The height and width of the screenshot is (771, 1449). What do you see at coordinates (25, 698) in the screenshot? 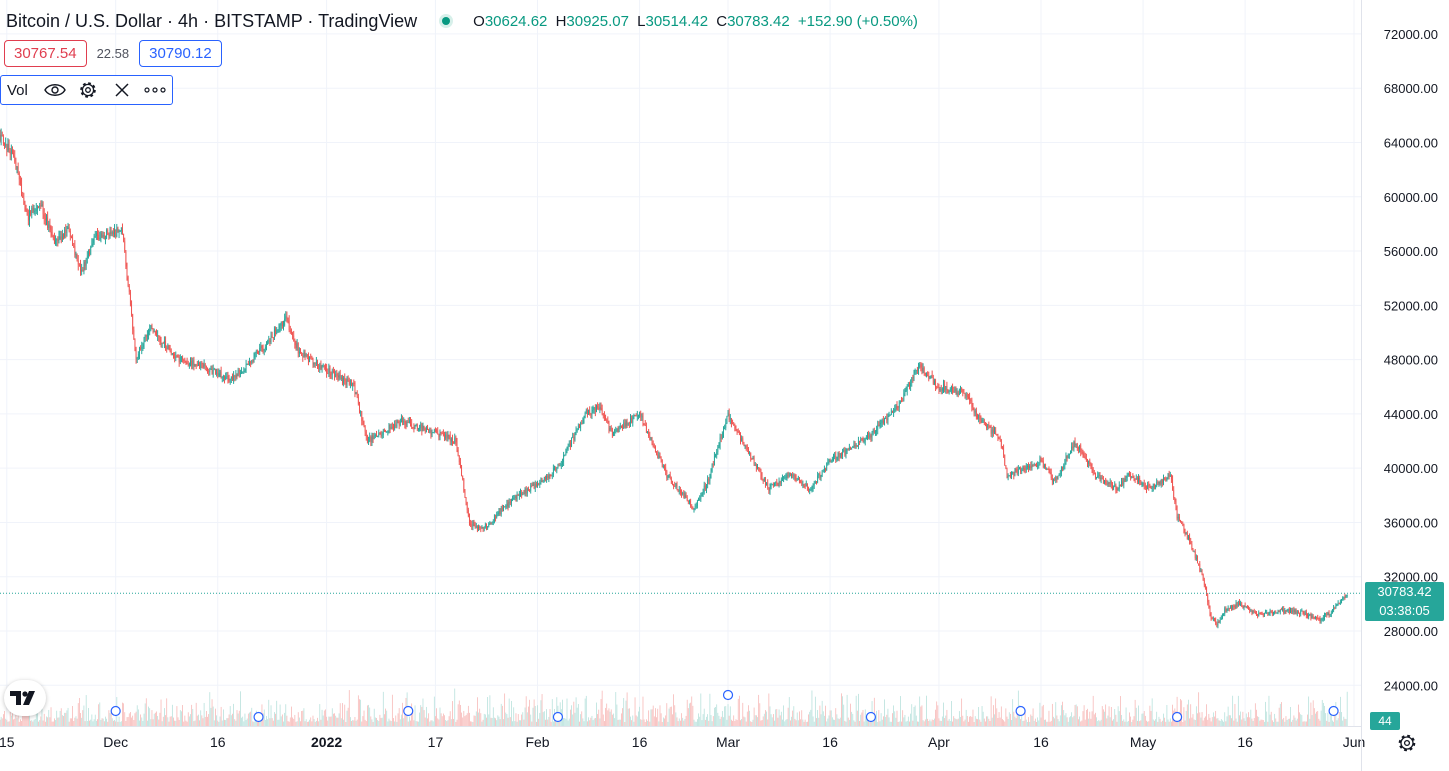
I see `tradingview-logo-icon` at bounding box center [25, 698].